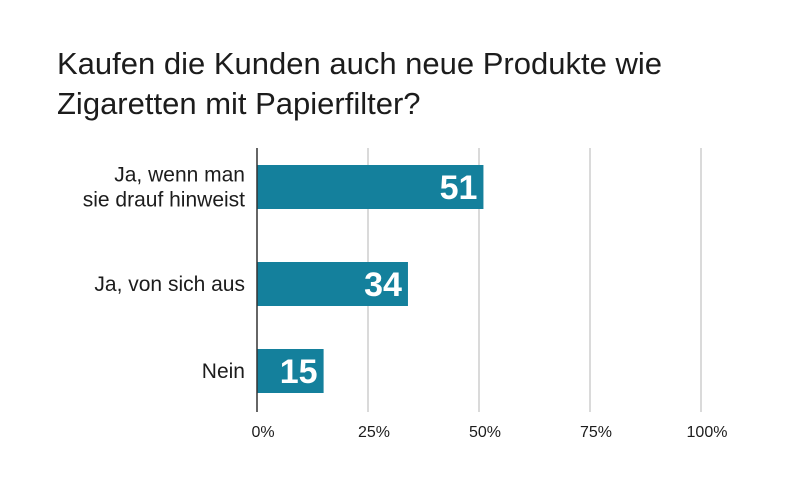 The height and width of the screenshot is (497, 800). Describe the element at coordinates (169, 284) in the screenshot. I see `category-label-1-0: Ja, von sich aus` at that location.